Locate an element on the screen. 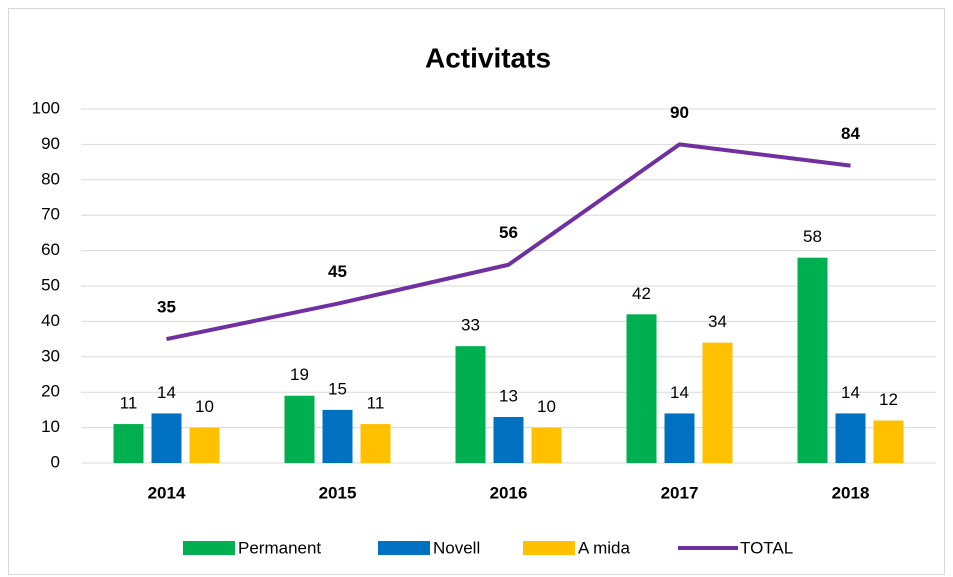 Image resolution: width=953 pixels, height=577 pixels. line-label: 56 is located at coordinates (508, 232).